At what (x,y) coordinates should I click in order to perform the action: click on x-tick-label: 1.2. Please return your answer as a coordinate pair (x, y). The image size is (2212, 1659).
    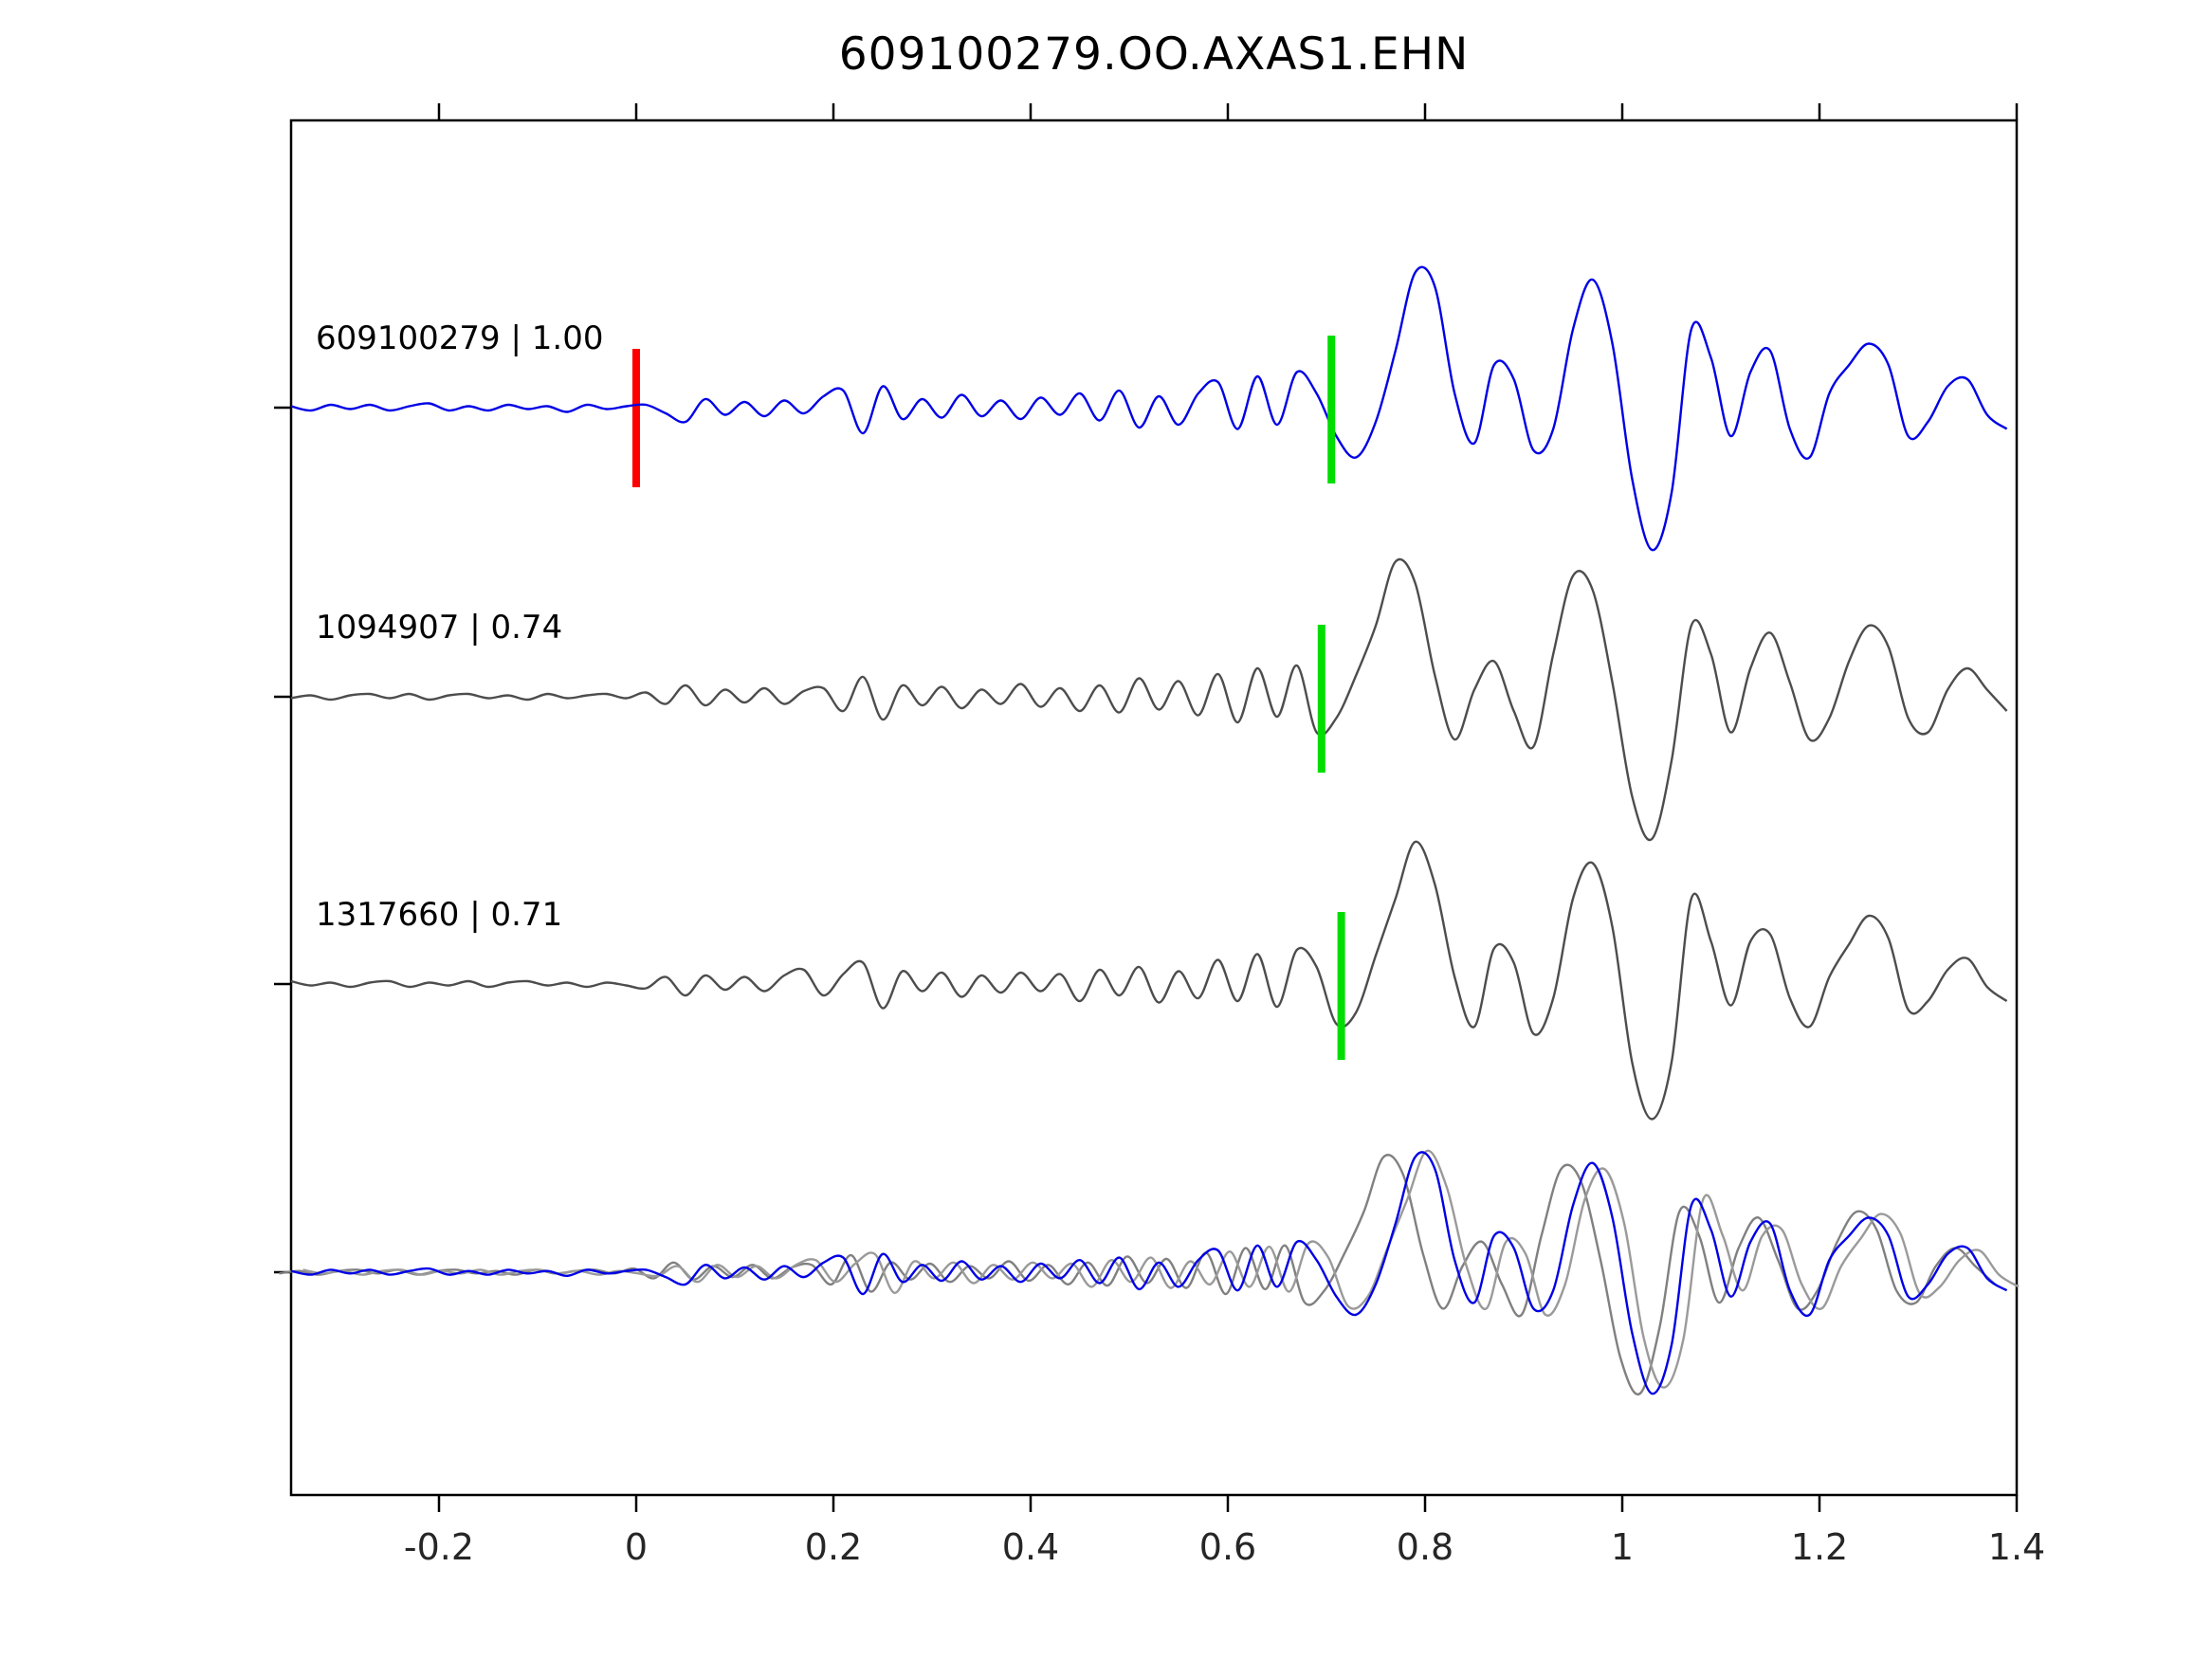
    Looking at the image, I should click on (1819, 1547).